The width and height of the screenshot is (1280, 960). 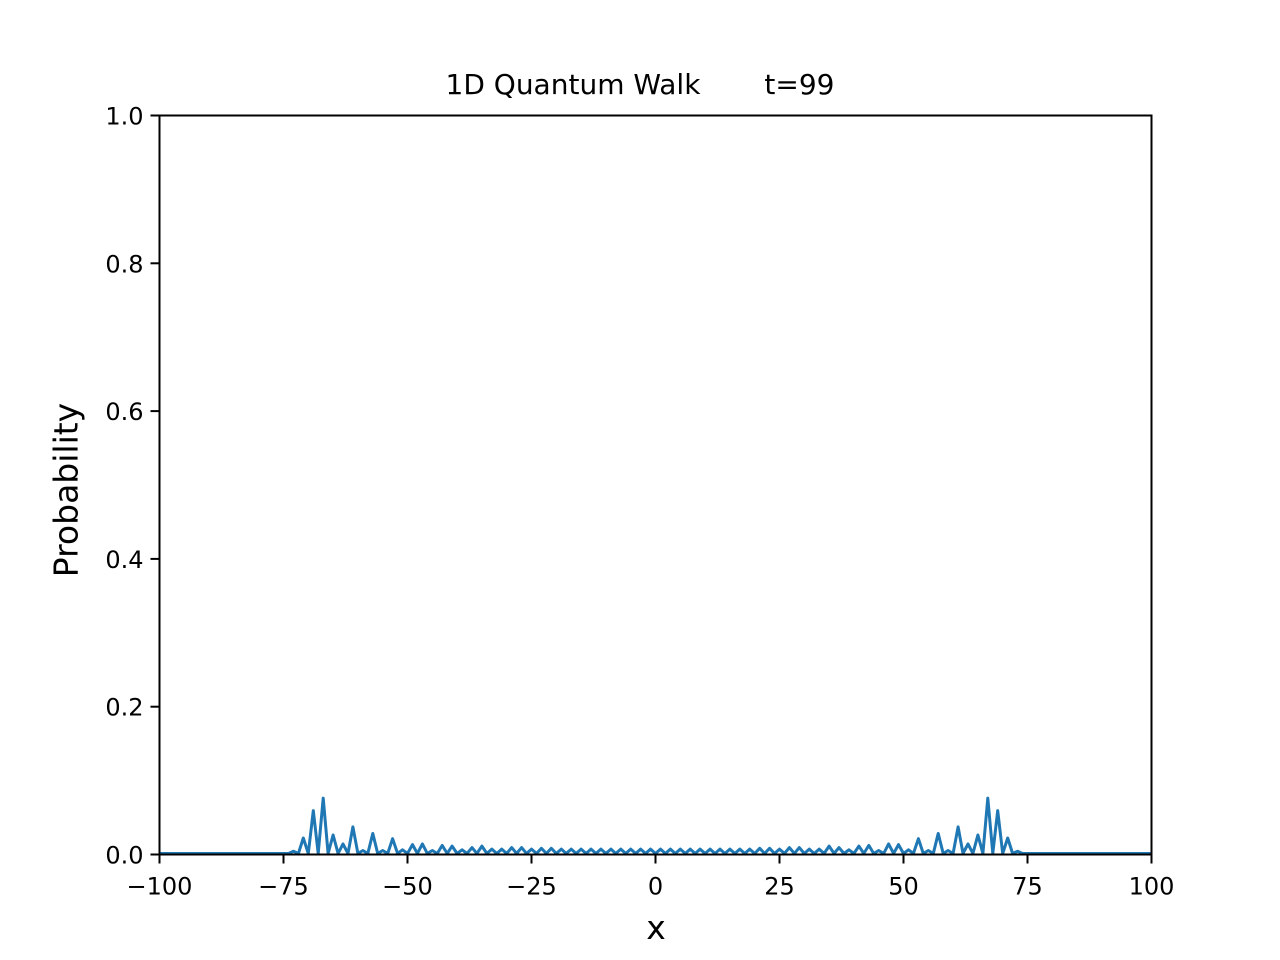 I want to click on x-tick-label: −75, so click(x=283, y=887).